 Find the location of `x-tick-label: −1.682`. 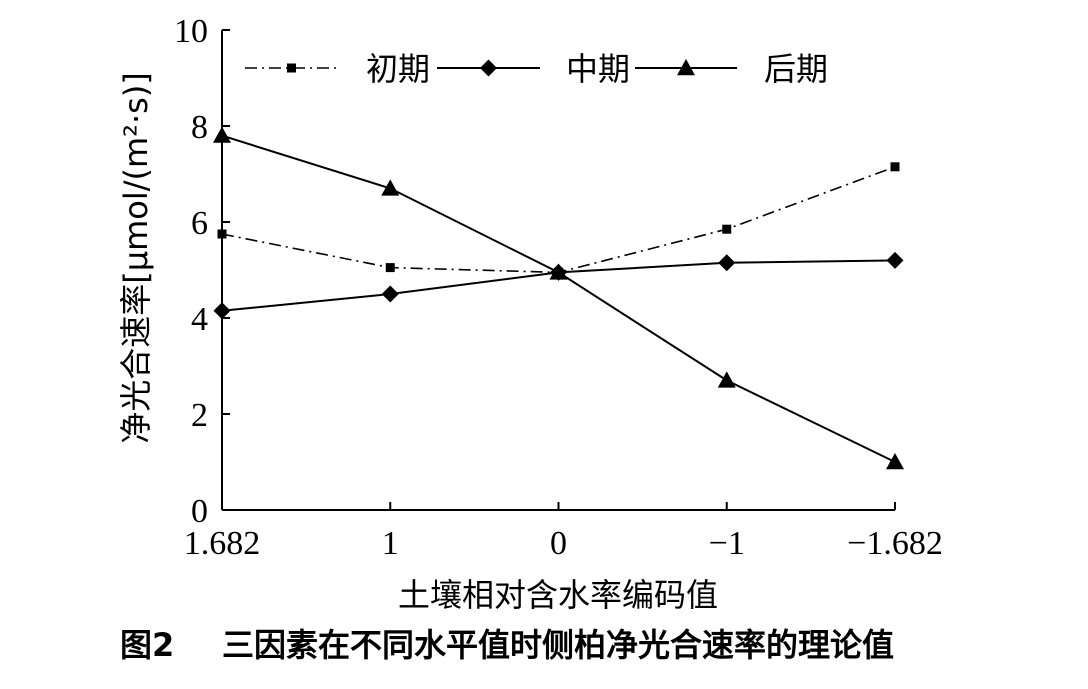

x-tick-label: −1.682 is located at coordinates (895, 543).